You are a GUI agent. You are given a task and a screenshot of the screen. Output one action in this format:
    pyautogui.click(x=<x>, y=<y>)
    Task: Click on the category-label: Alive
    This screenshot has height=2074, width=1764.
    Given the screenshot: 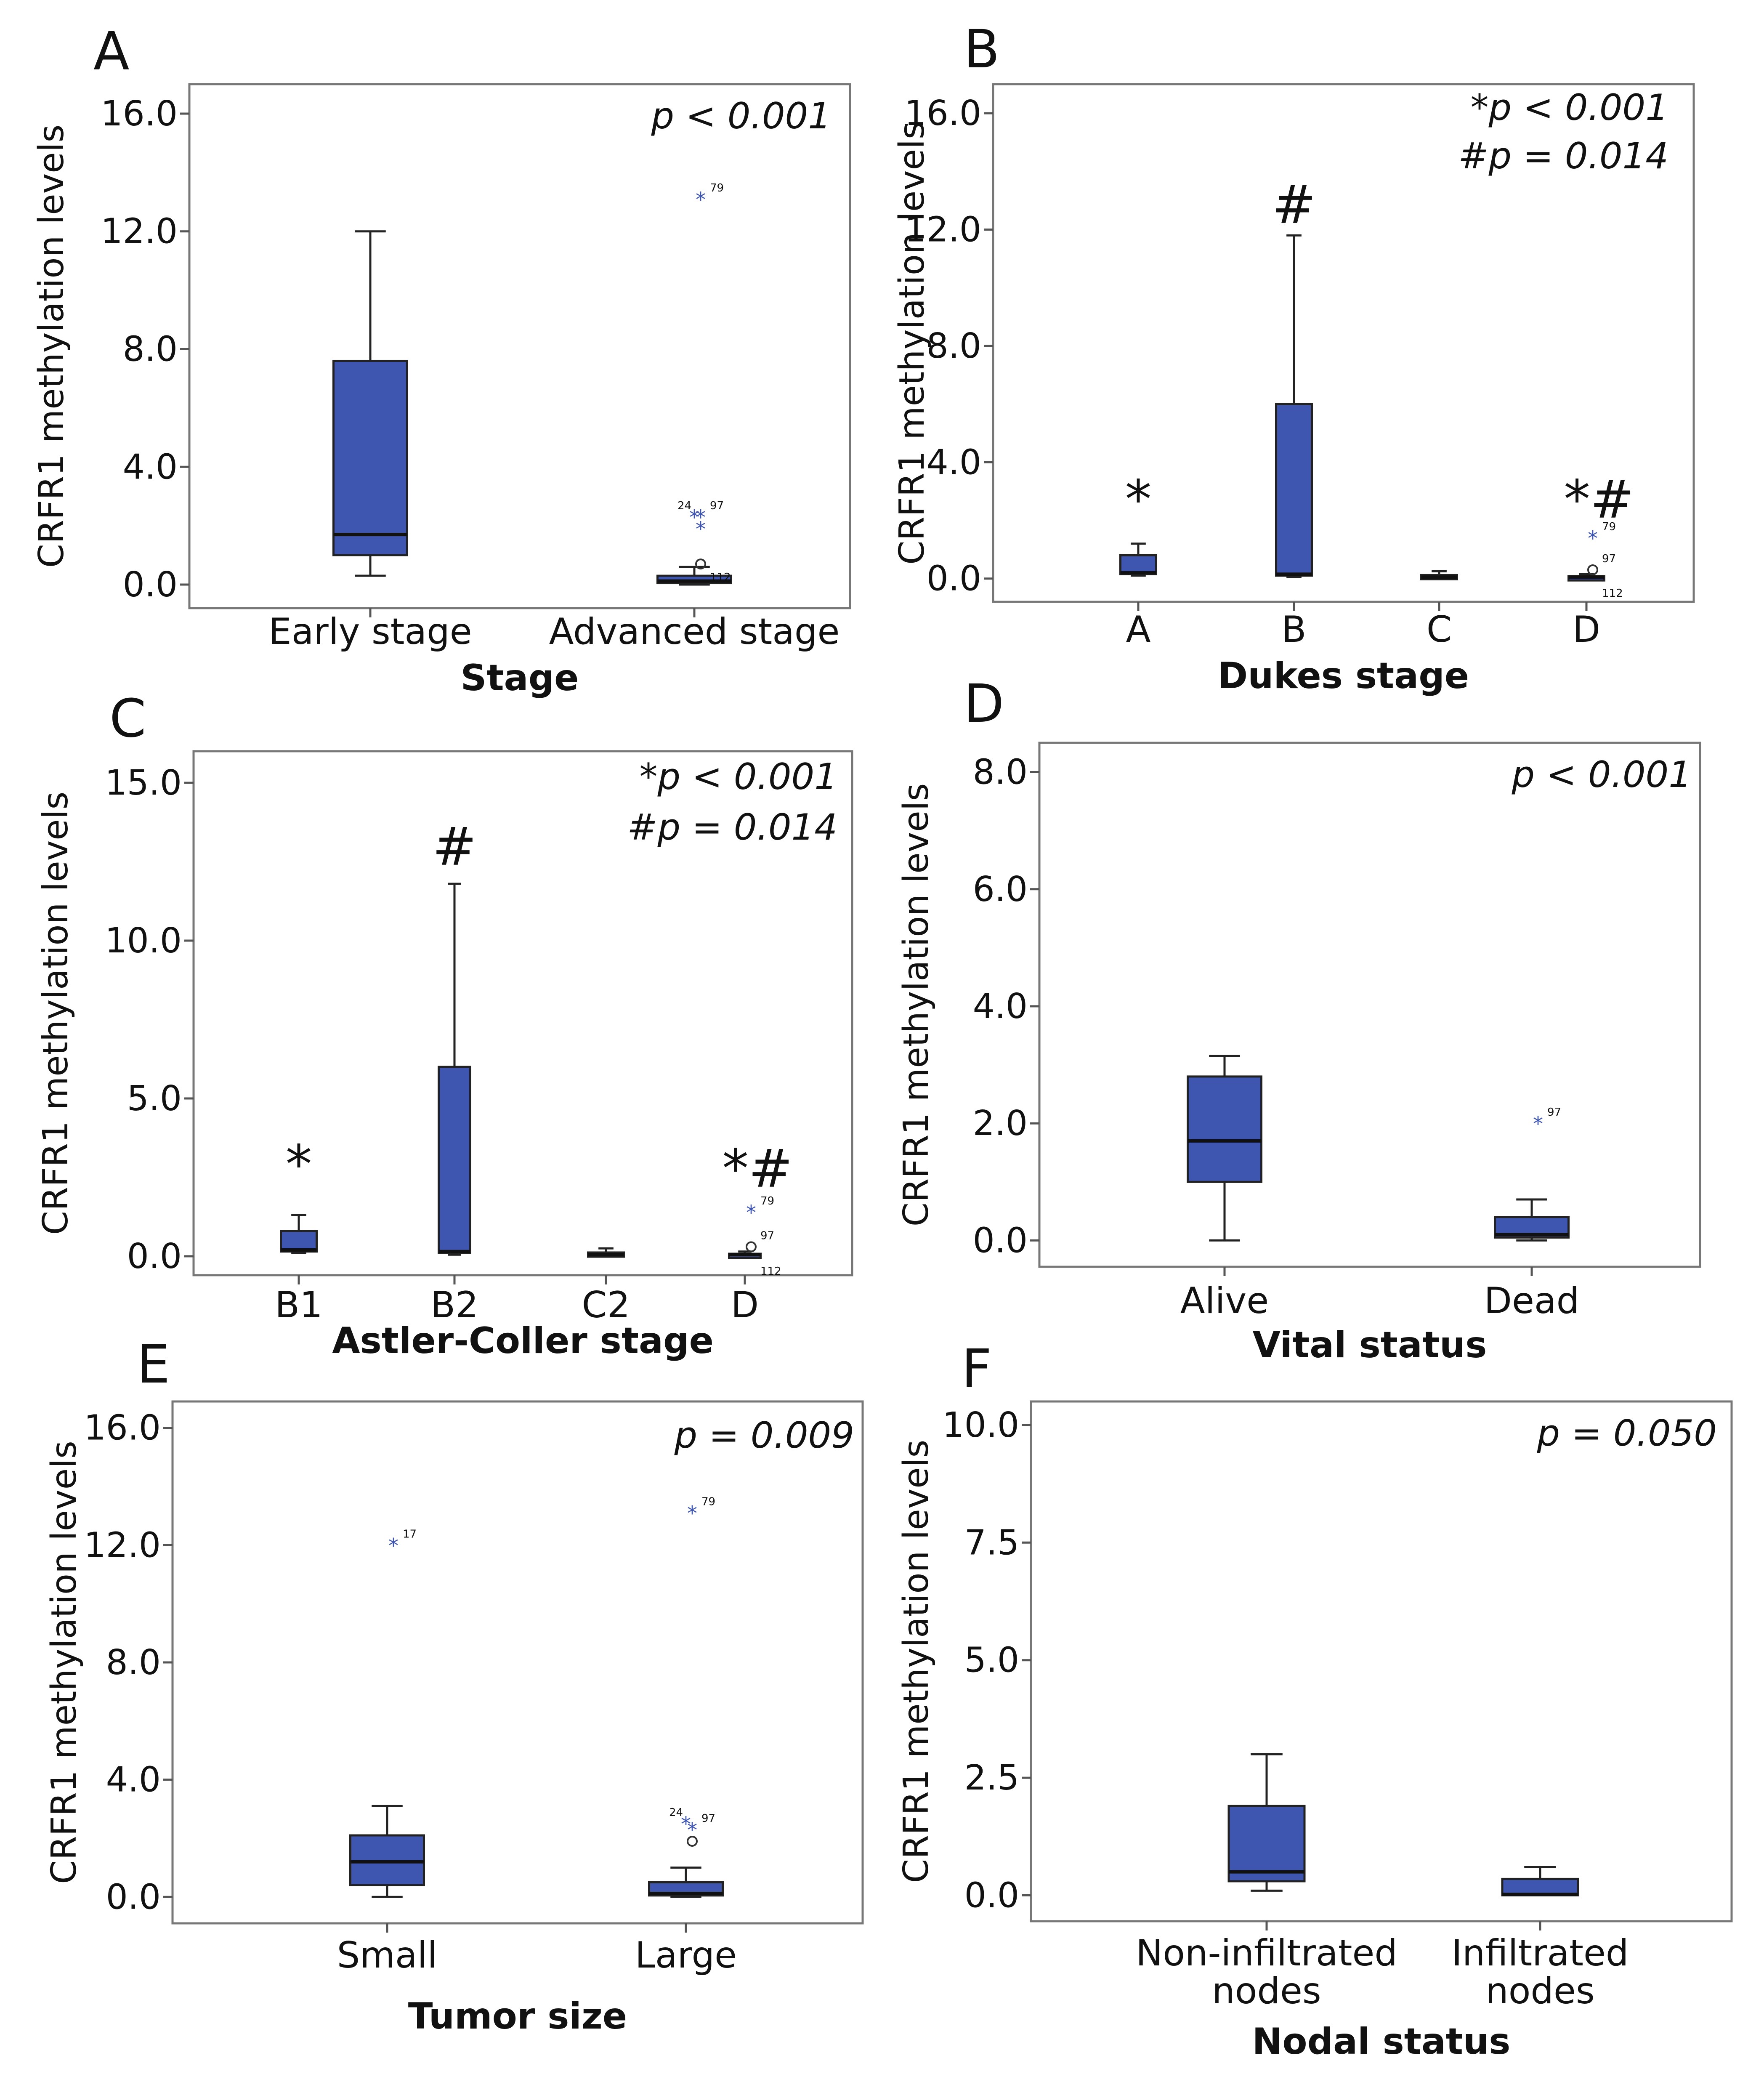 What is the action you would take?
    pyautogui.click(x=1224, y=1301)
    